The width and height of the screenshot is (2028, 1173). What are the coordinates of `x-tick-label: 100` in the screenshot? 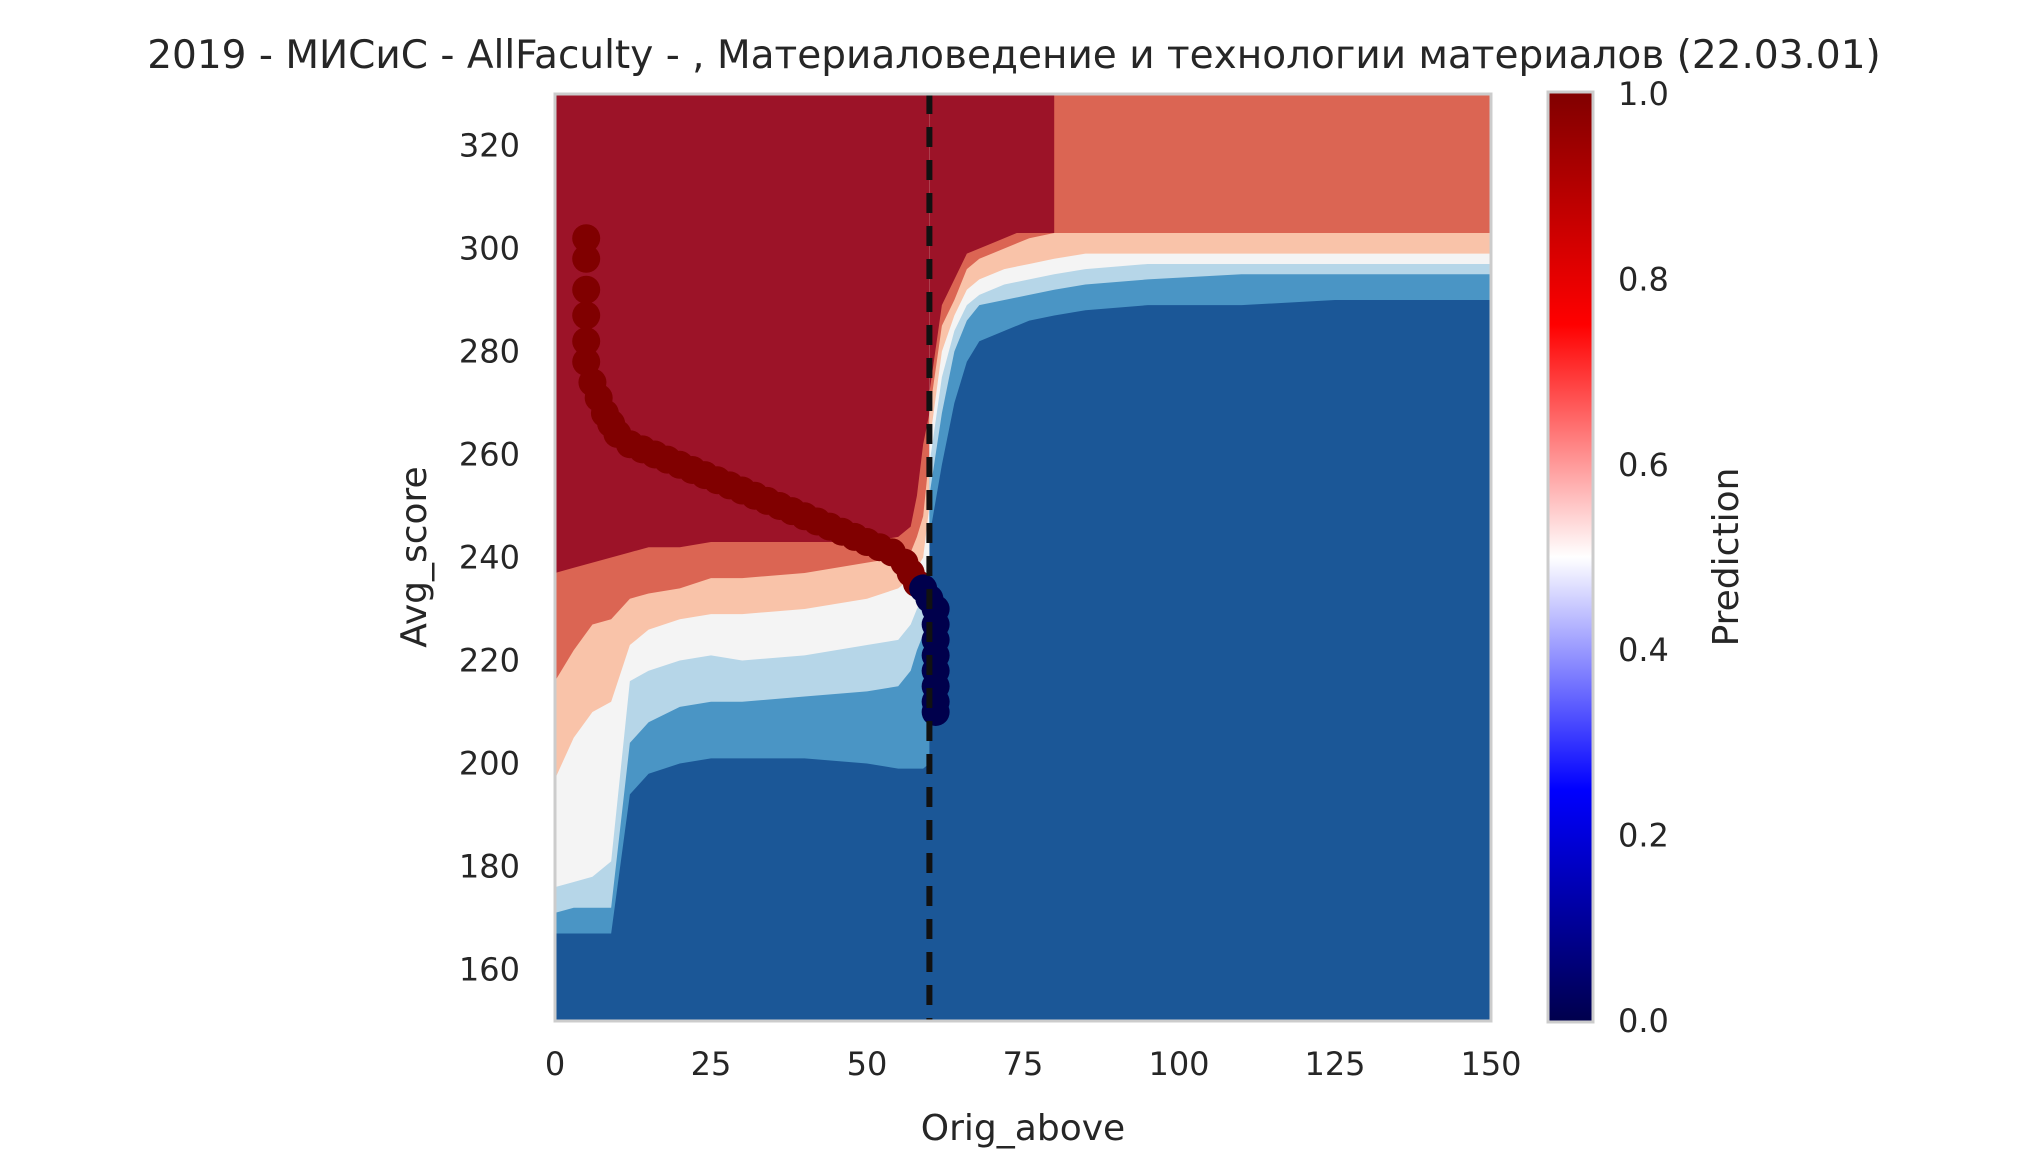 It's located at (1178, 1064).